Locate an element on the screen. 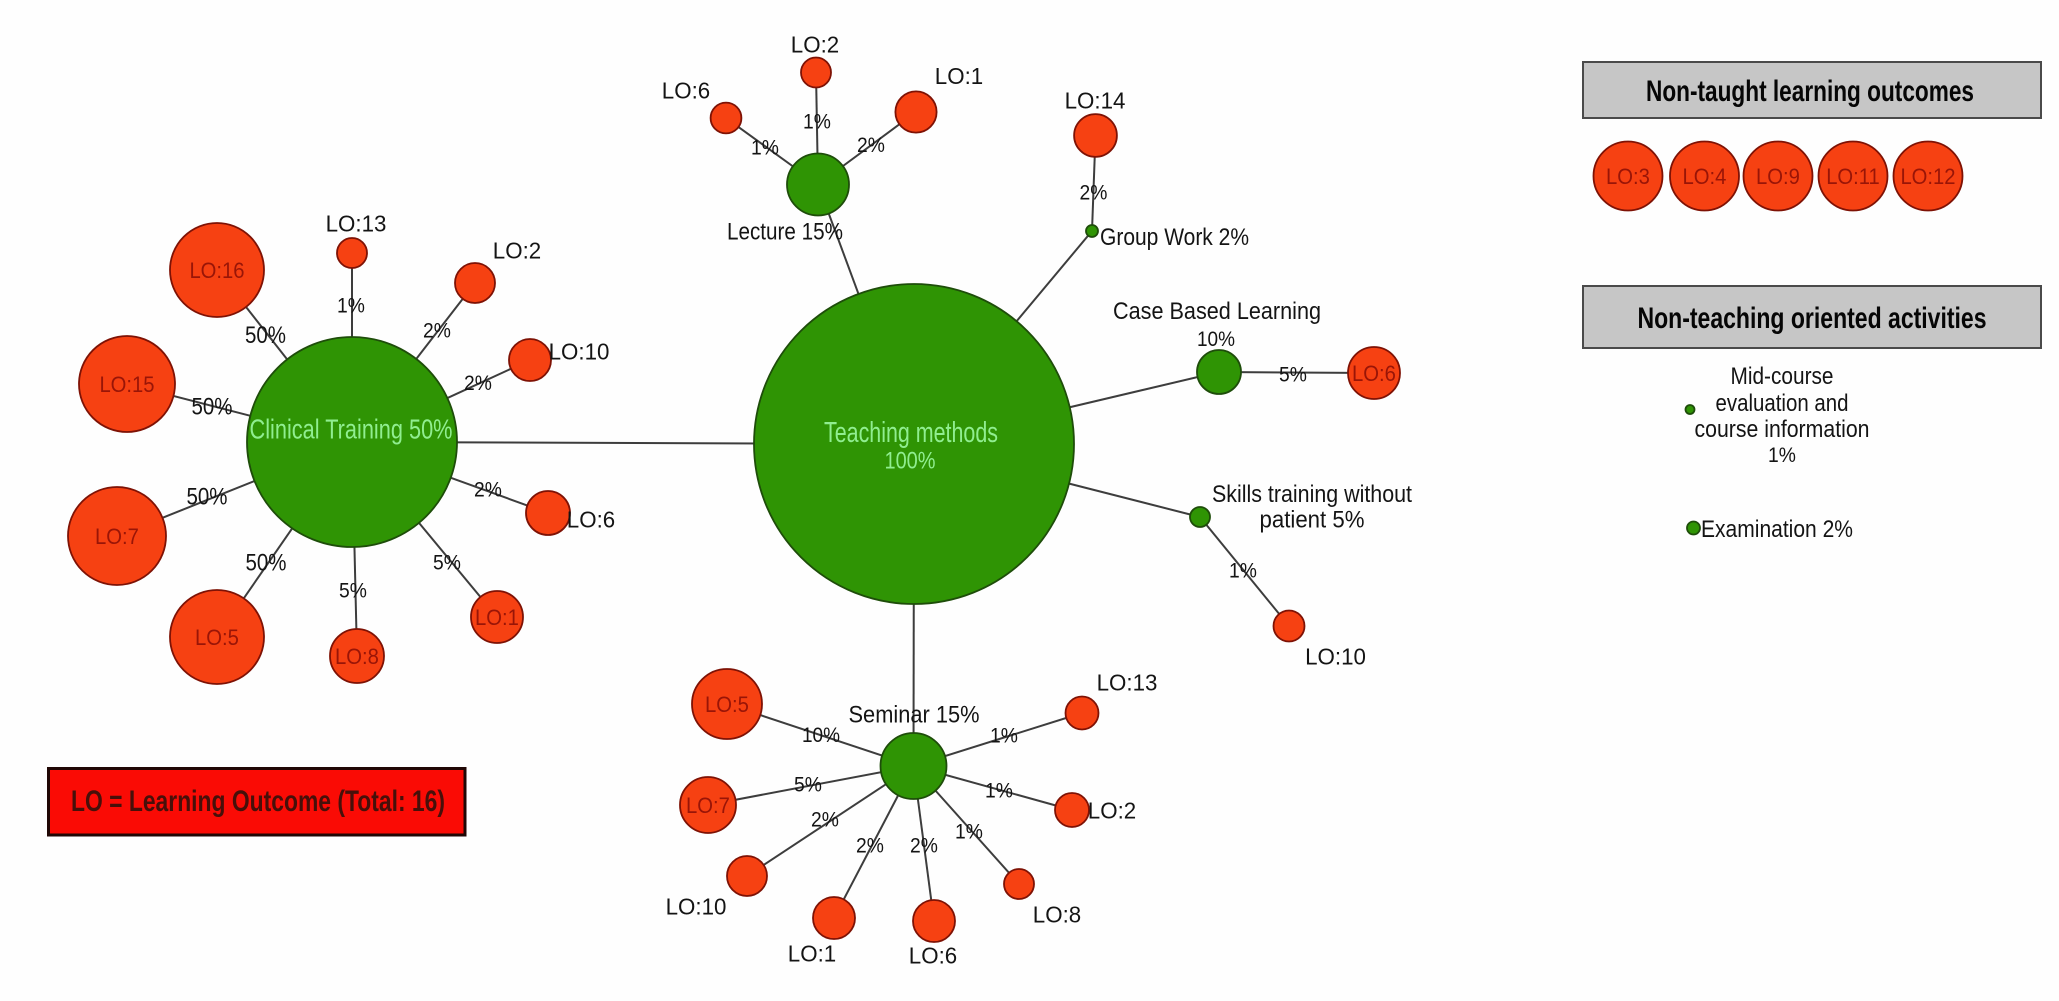  svg-text: LO:16 is located at coordinates (216, 270).